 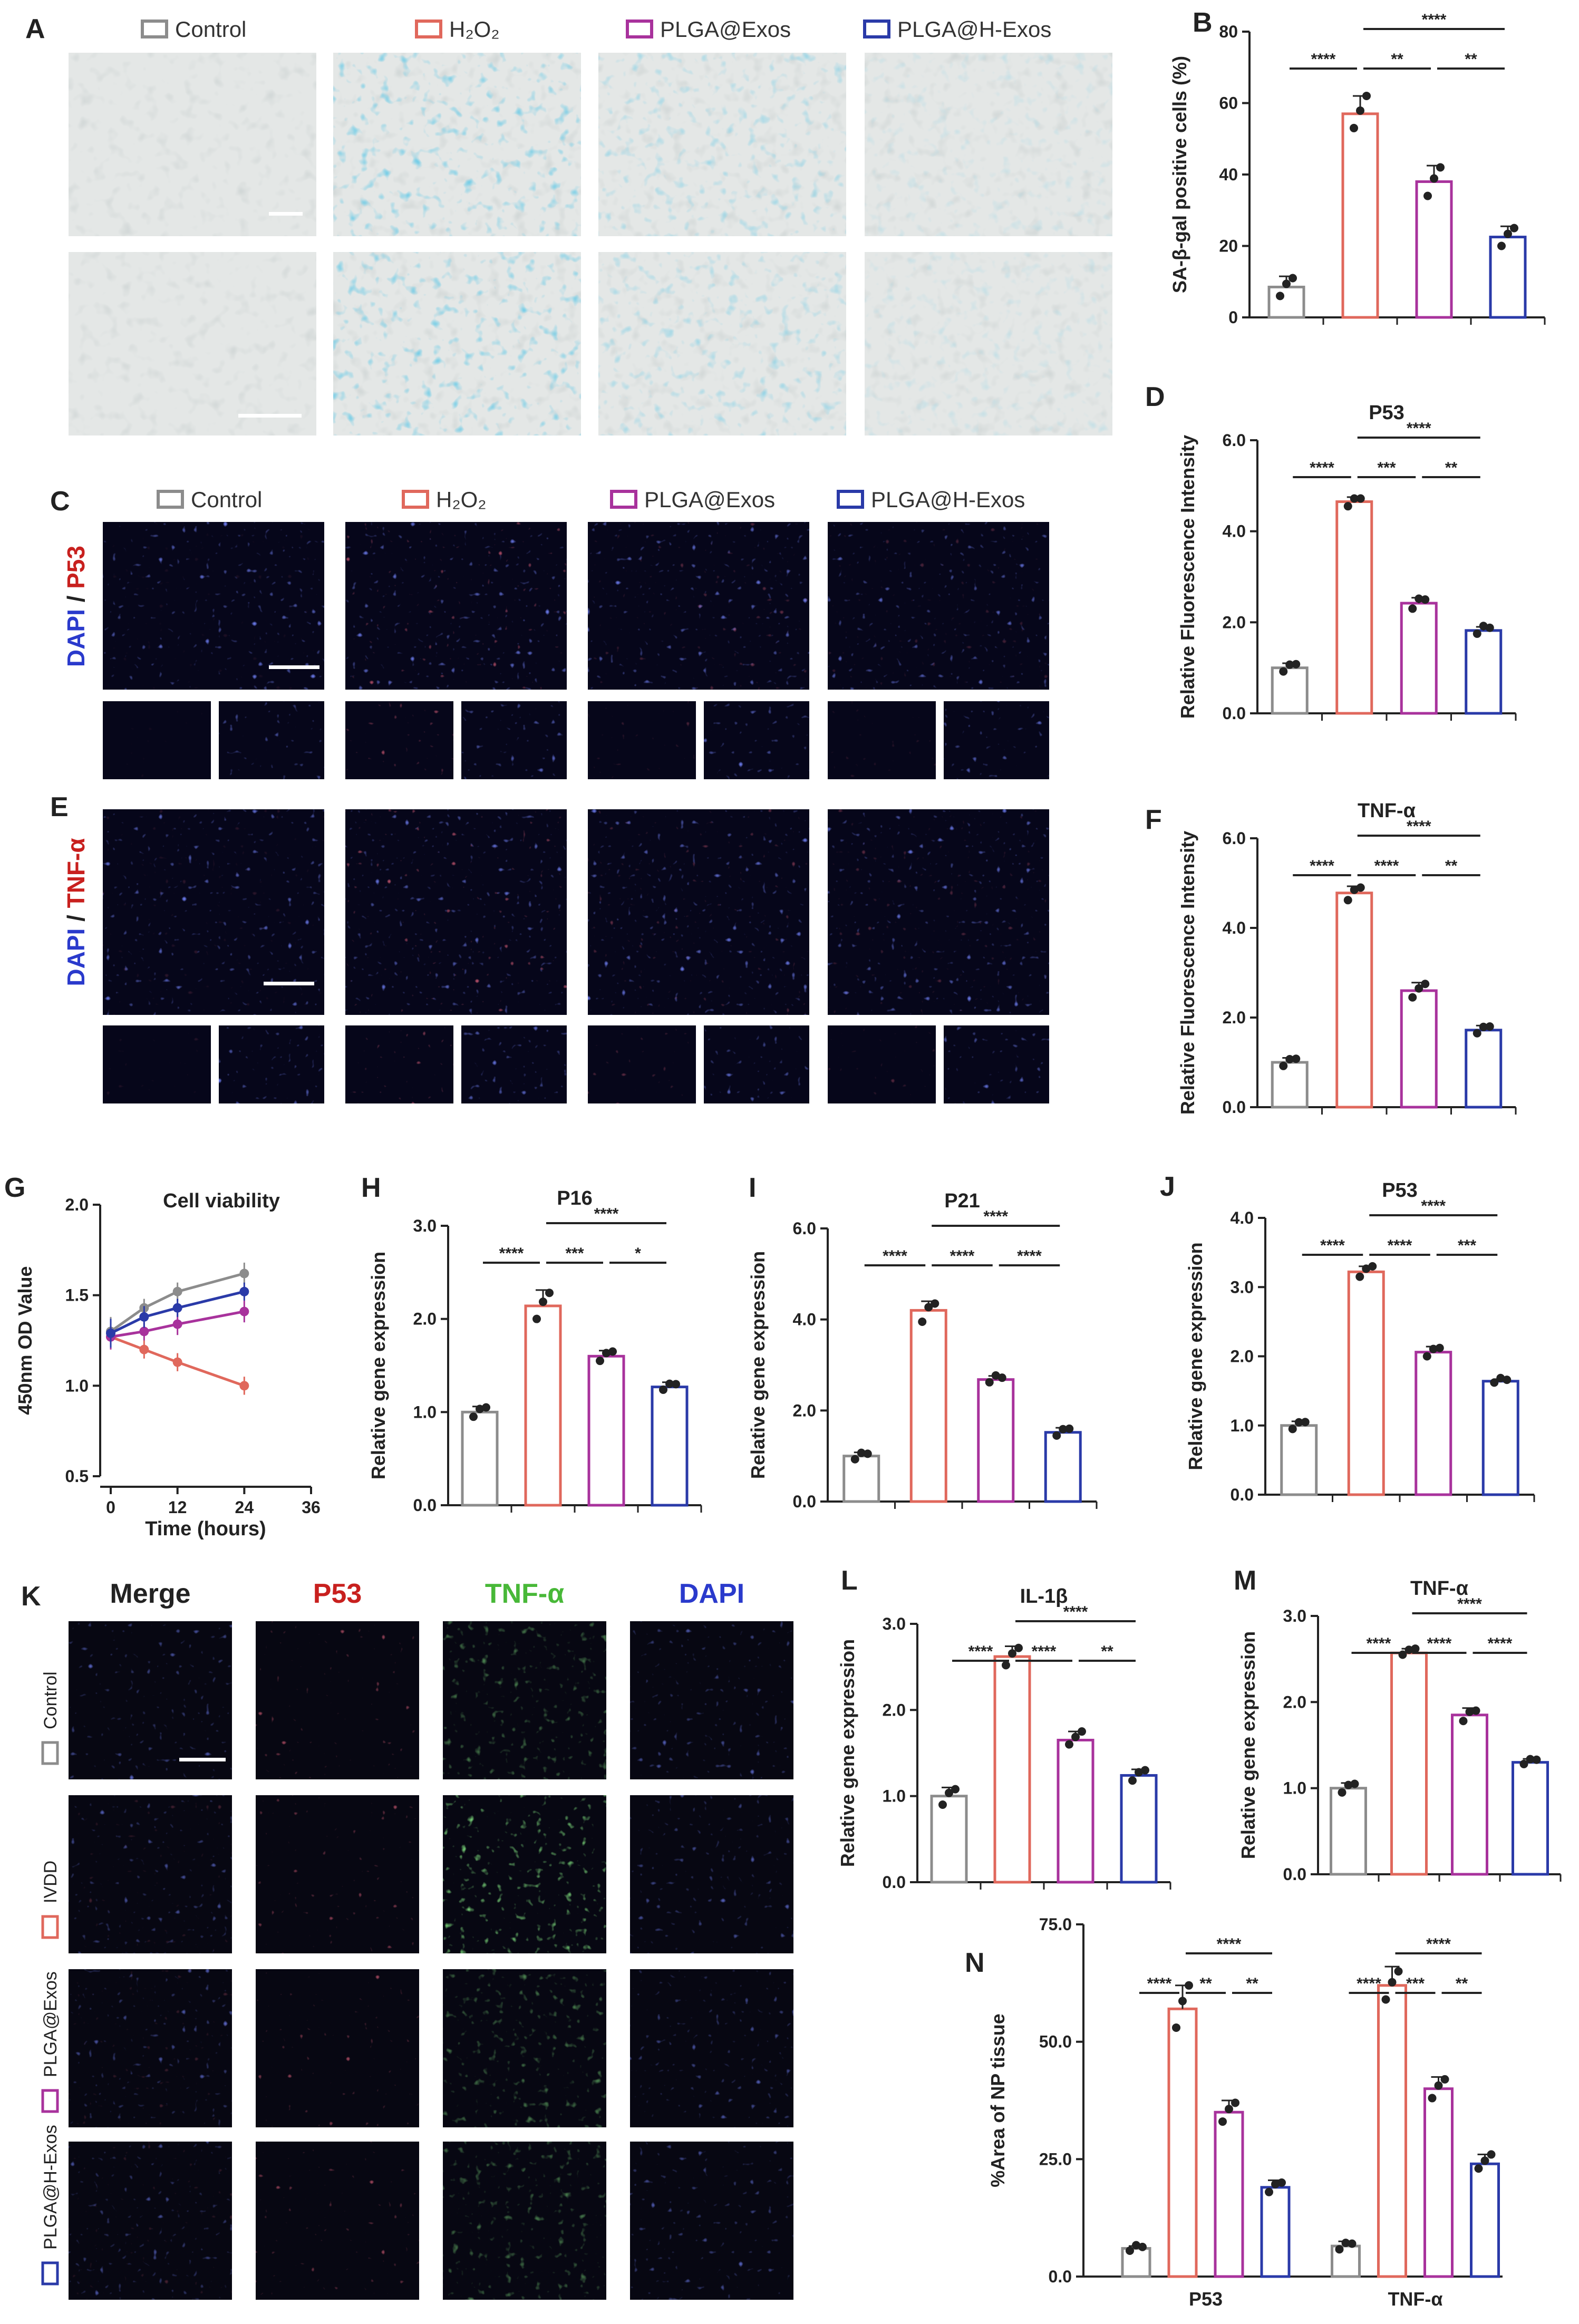 I want to click on panel-label-E: E, so click(x=59, y=807).